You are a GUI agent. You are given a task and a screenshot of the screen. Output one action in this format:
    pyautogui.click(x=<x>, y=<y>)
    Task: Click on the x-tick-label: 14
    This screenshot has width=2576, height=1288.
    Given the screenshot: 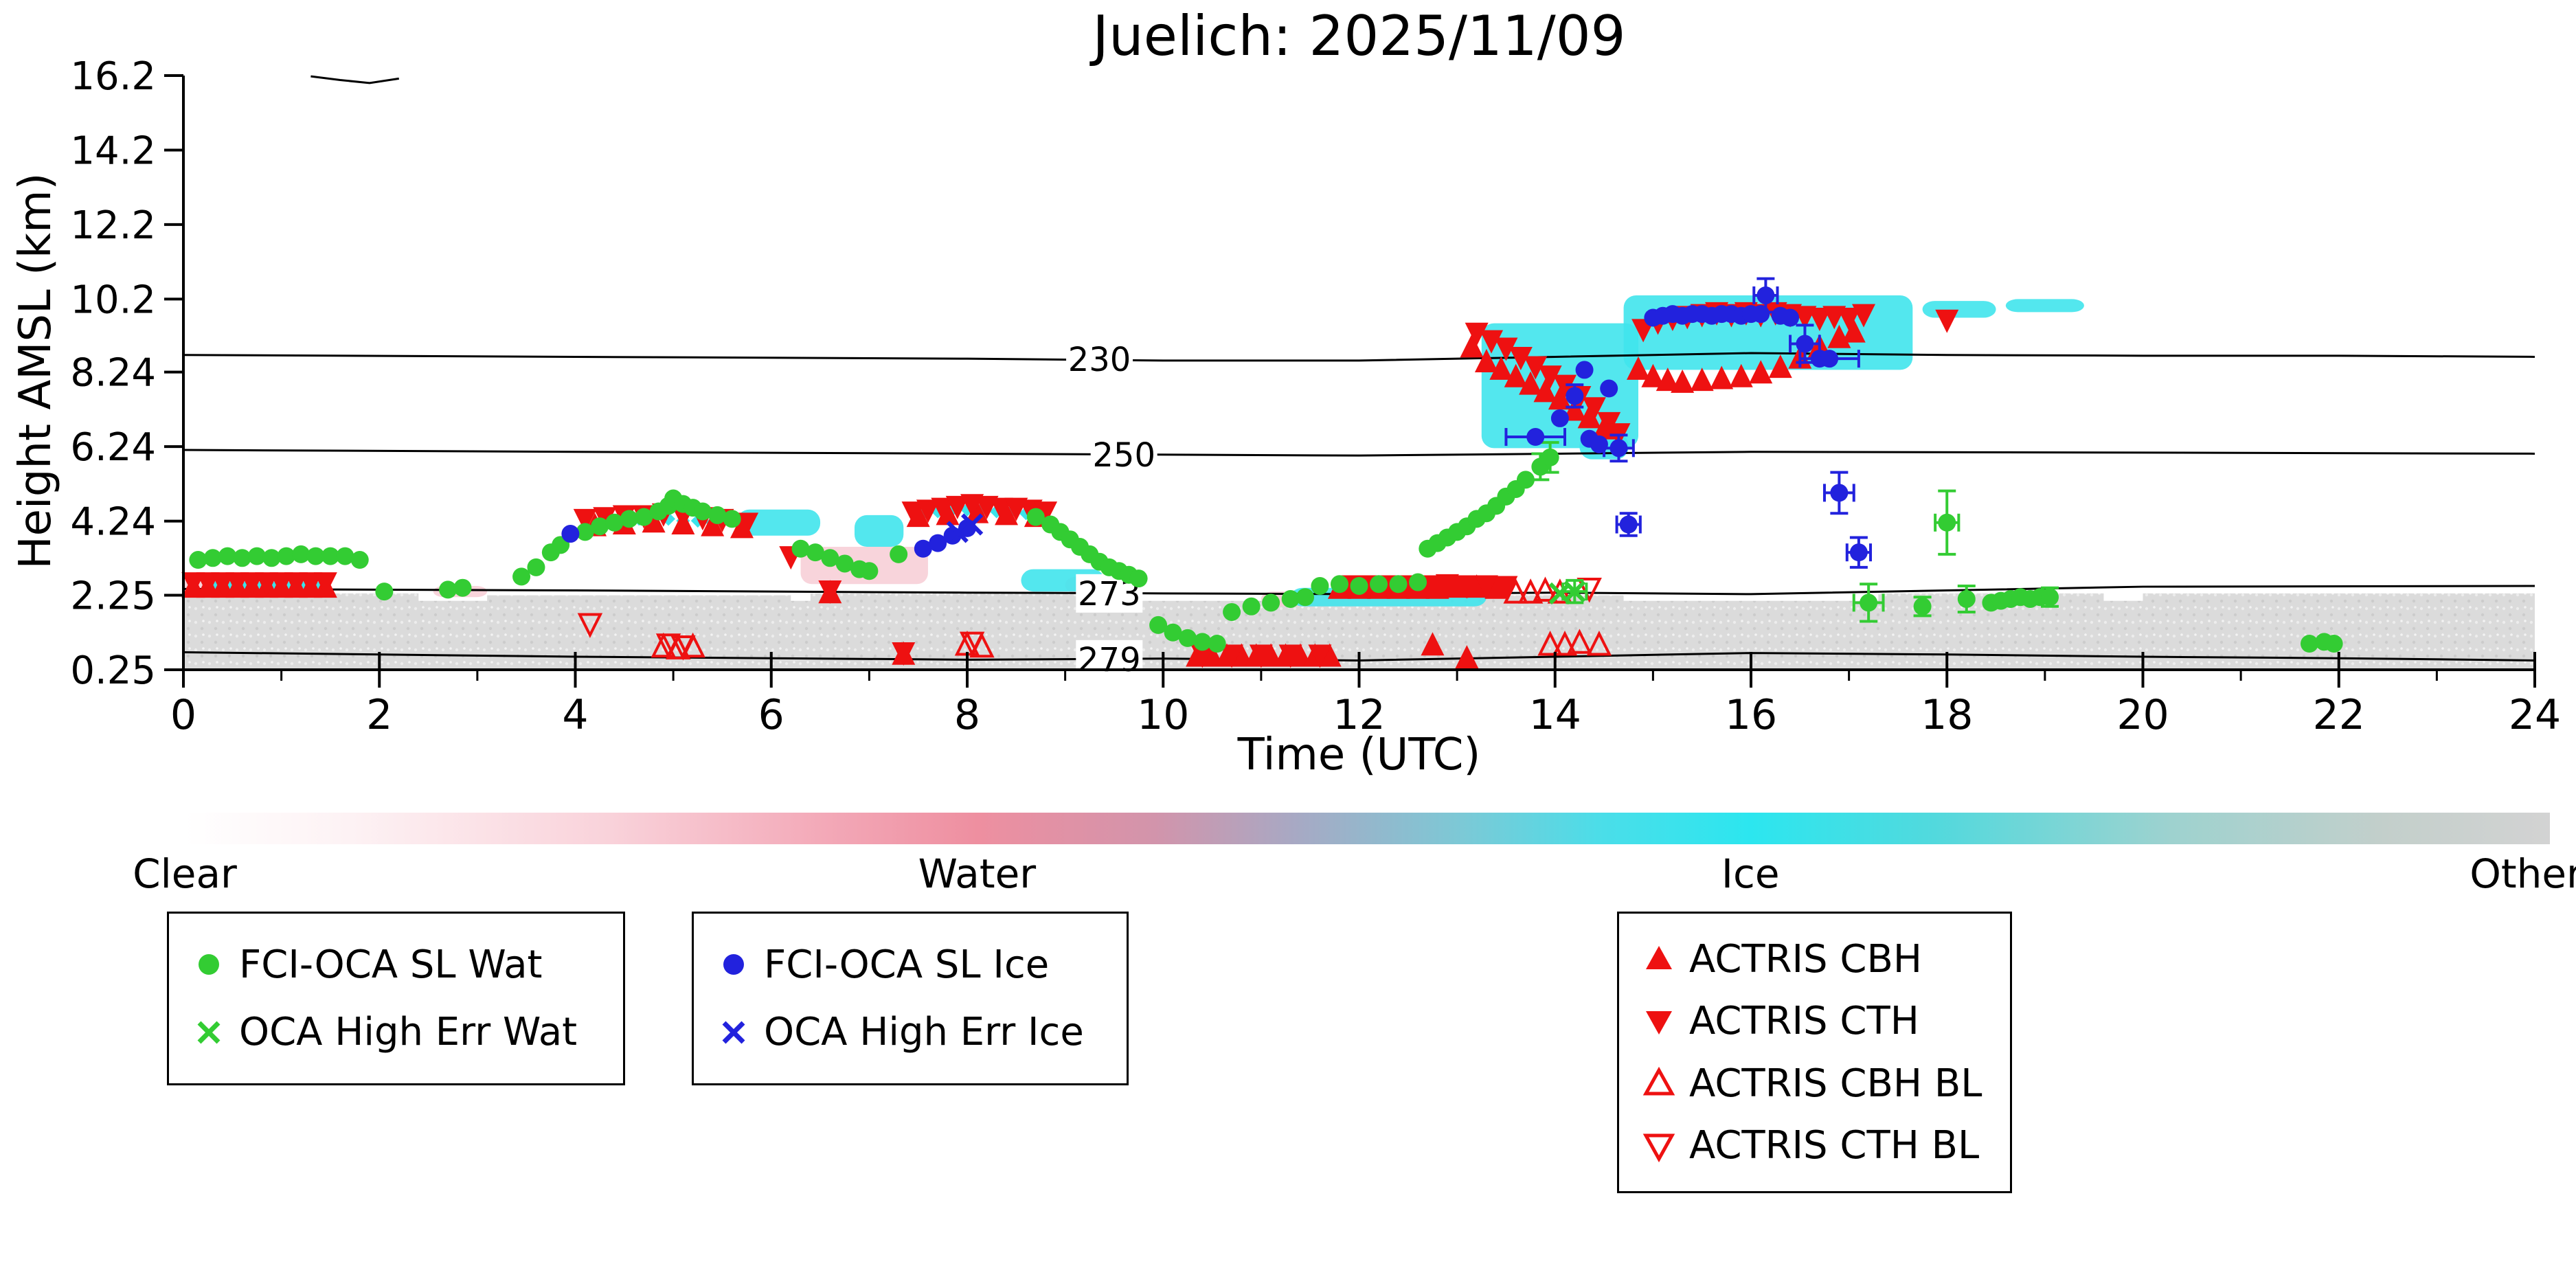 What is the action you would take?
    pyautogui.click(x=1555, y=715)
    